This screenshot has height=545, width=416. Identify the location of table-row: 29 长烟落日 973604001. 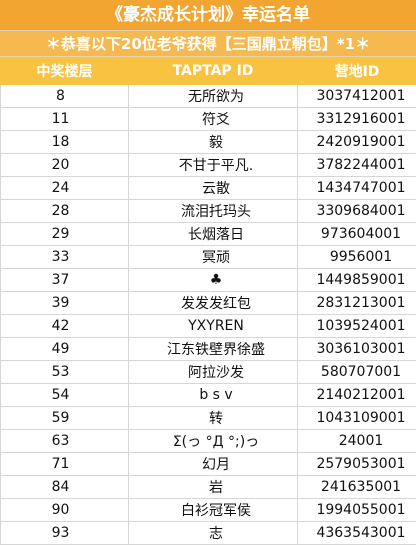
(208, 234).